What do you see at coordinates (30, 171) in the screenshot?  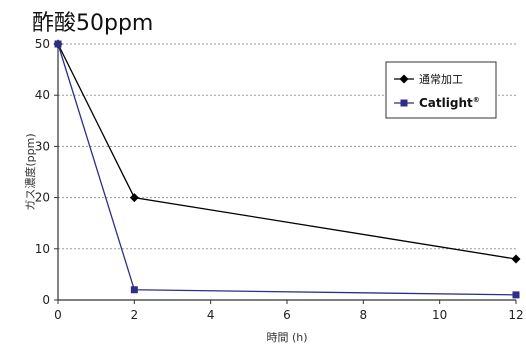 I see `y-axis-label: ガス濃度(ppm)` at bounding box center [30, 171].